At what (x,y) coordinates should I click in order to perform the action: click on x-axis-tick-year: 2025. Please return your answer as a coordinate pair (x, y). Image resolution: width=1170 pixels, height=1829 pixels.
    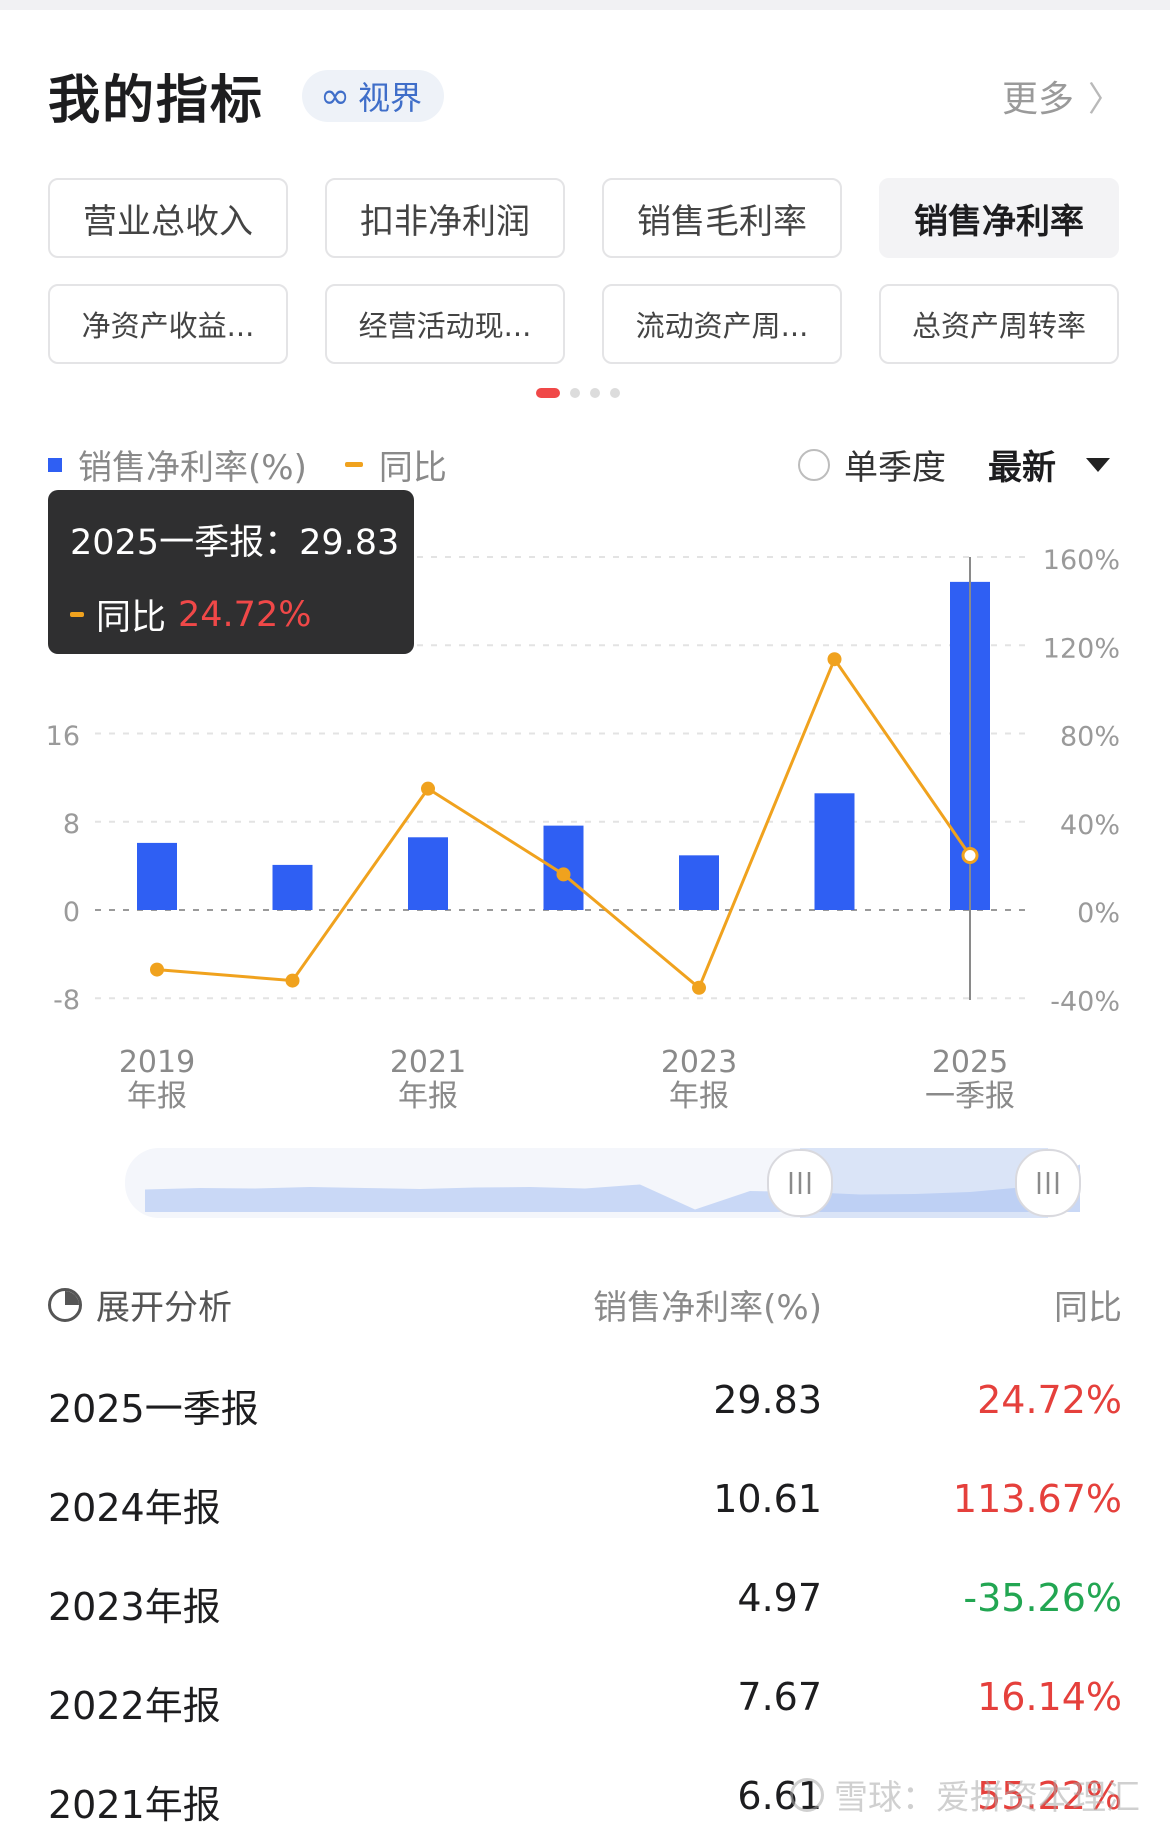
    Looking at the image, I should click on (970, 1062).